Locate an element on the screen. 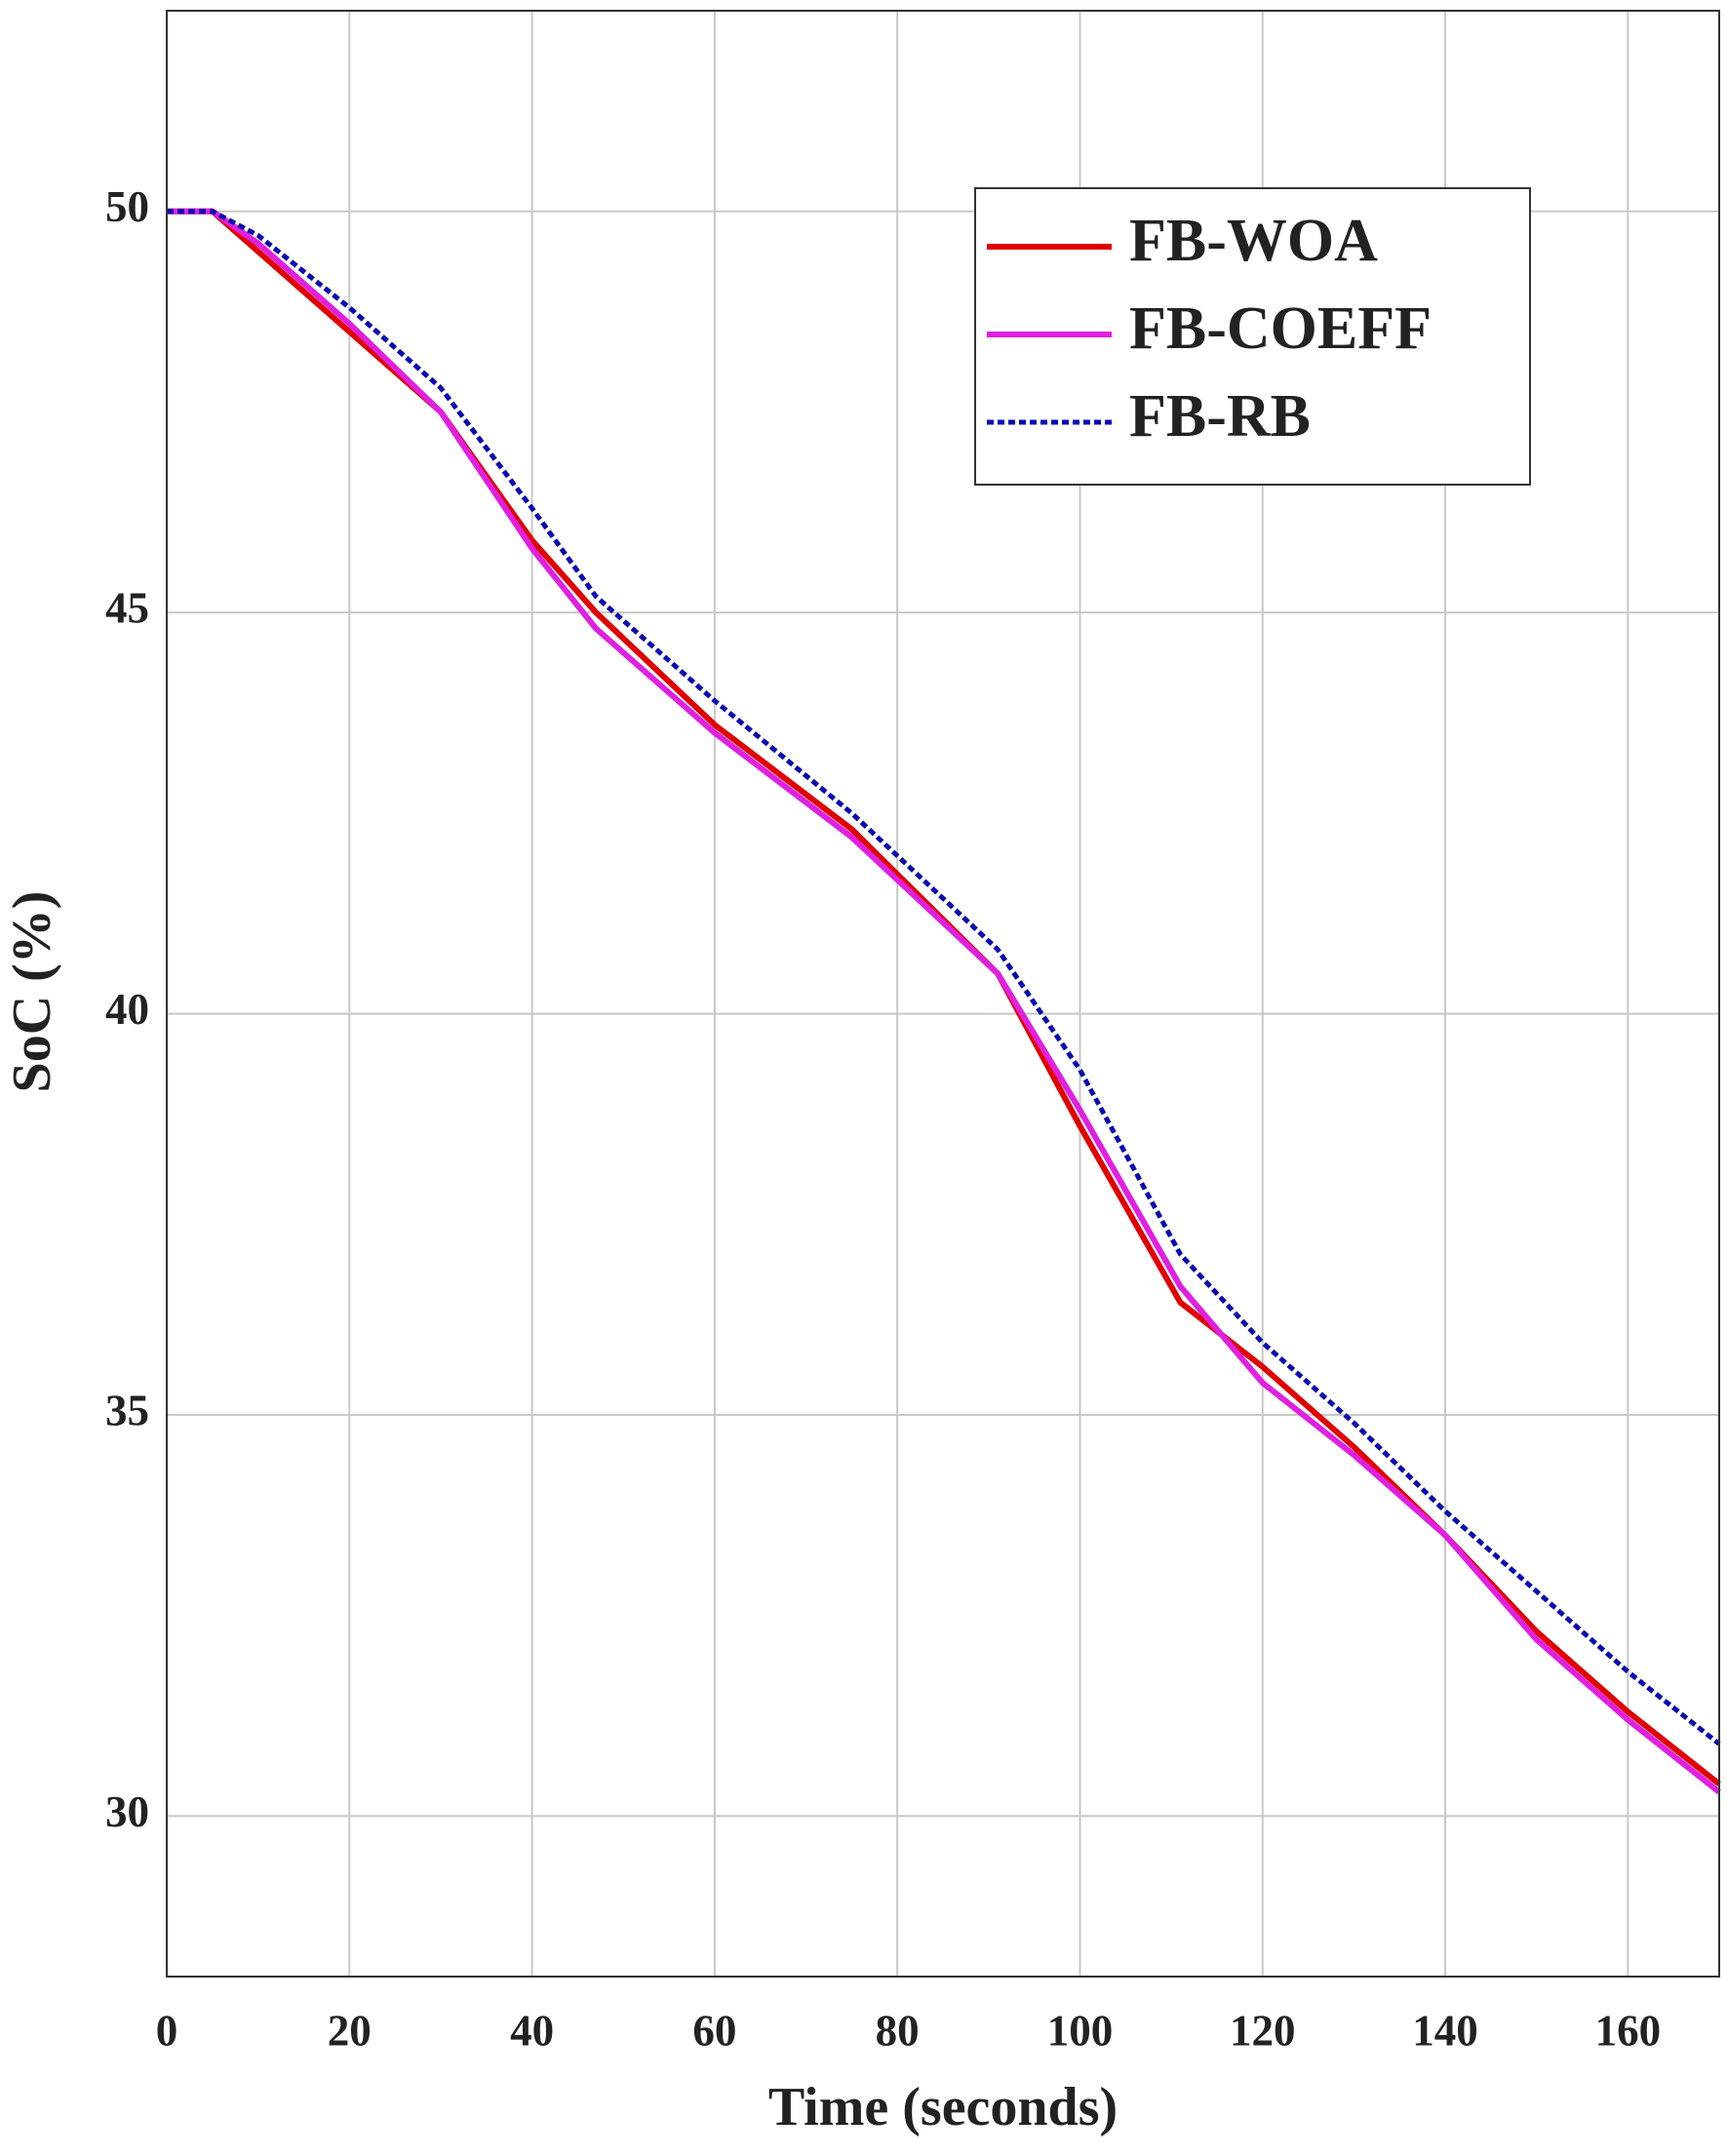  x-tick-label: 140 is located at coordinates (1445, 2030).